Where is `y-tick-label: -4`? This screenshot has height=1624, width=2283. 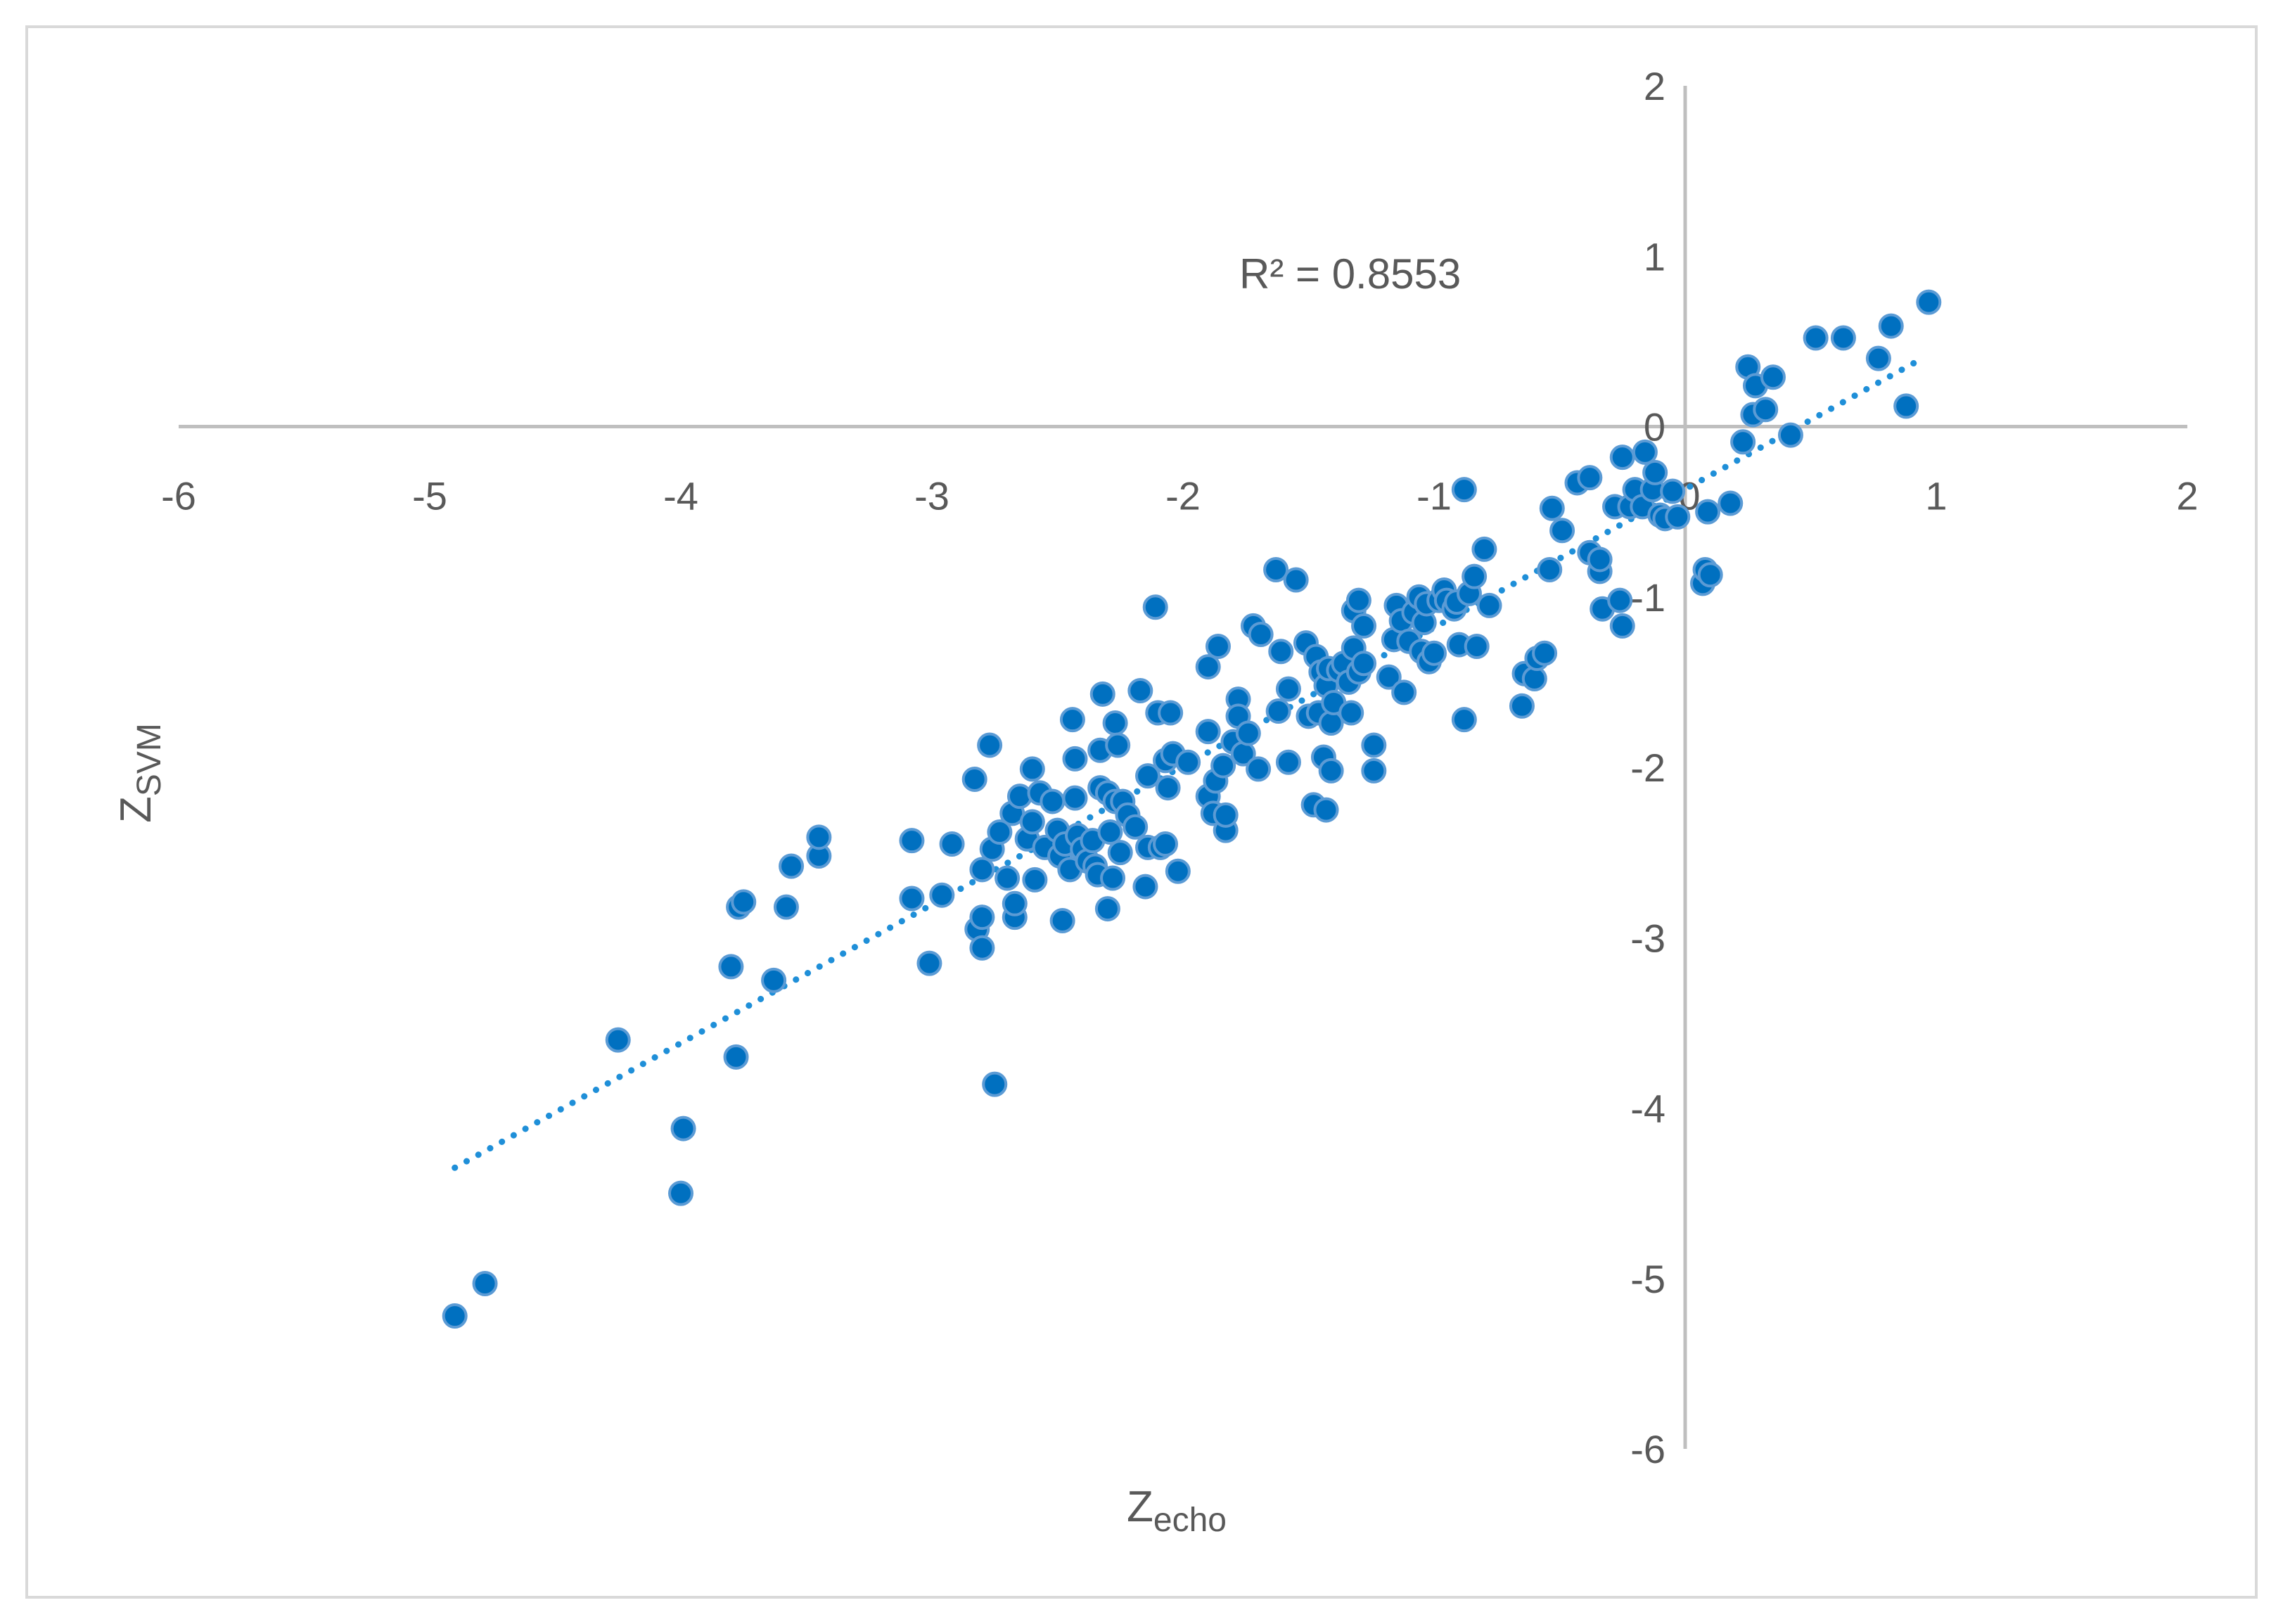
y-tick-label: -4 is located at coordinates (1648, 1109).